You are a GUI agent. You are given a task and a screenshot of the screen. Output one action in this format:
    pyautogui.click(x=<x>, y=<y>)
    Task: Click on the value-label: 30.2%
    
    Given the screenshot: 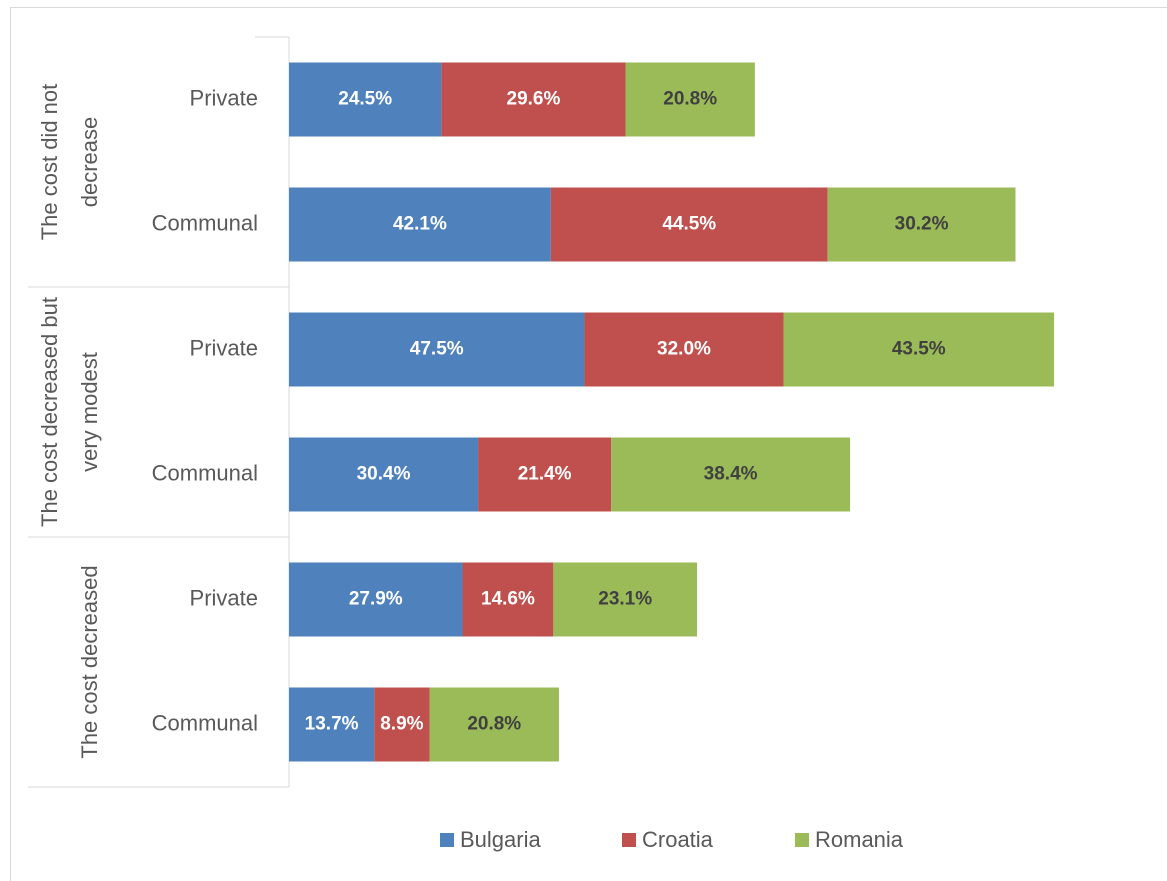 What is the action you would take?
    pyautogui.click(x=922, y=224)
    